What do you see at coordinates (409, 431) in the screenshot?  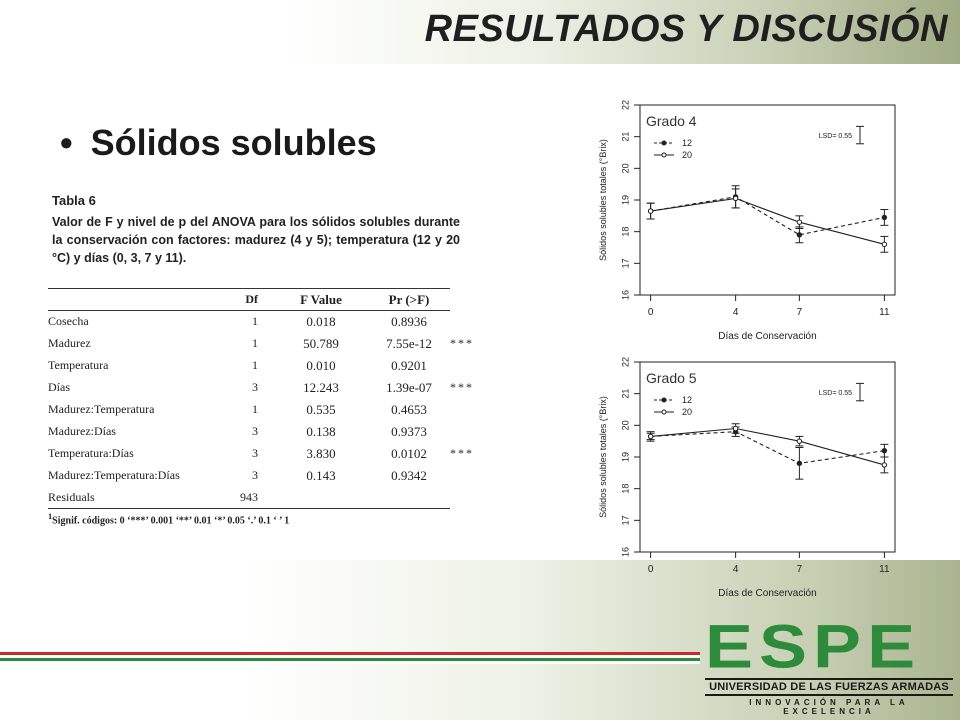 I see `table-cell: 0.9373` at bounding box center [409, 431].